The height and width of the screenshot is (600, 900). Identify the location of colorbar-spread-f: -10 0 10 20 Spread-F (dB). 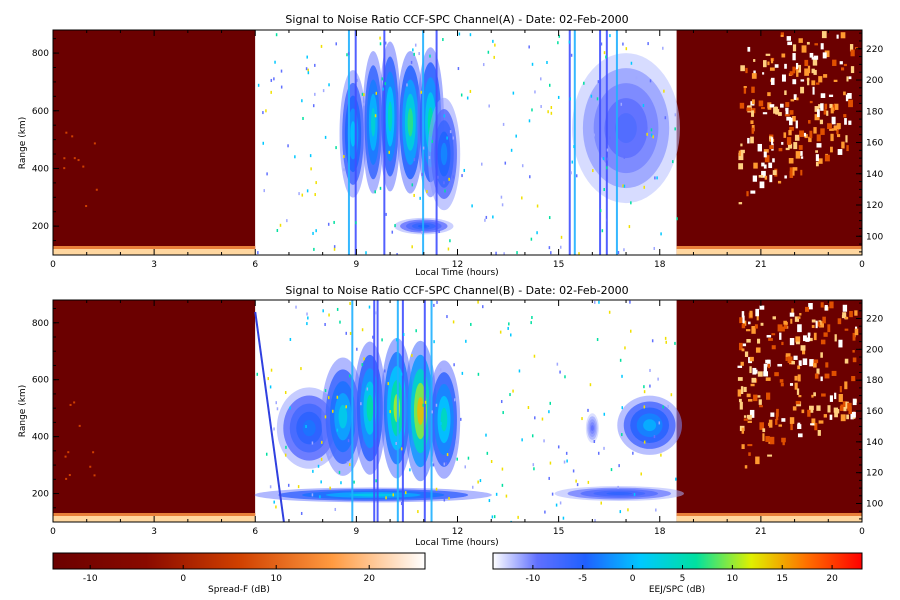
(239, 573).